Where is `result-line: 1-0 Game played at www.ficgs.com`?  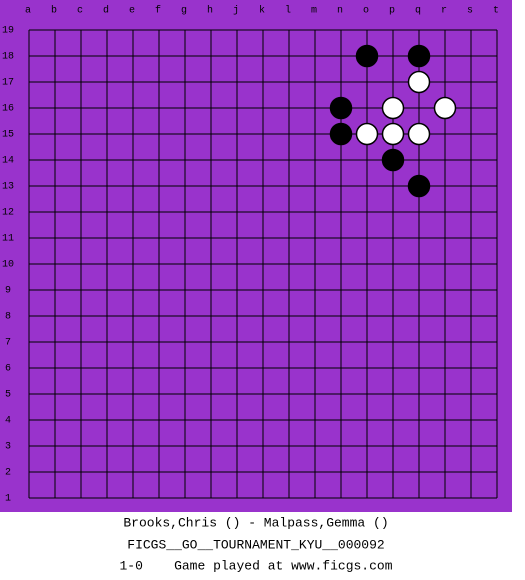 result-line: 1-0 Game played at www.ficgs.com is located at coordinates (255, 565).